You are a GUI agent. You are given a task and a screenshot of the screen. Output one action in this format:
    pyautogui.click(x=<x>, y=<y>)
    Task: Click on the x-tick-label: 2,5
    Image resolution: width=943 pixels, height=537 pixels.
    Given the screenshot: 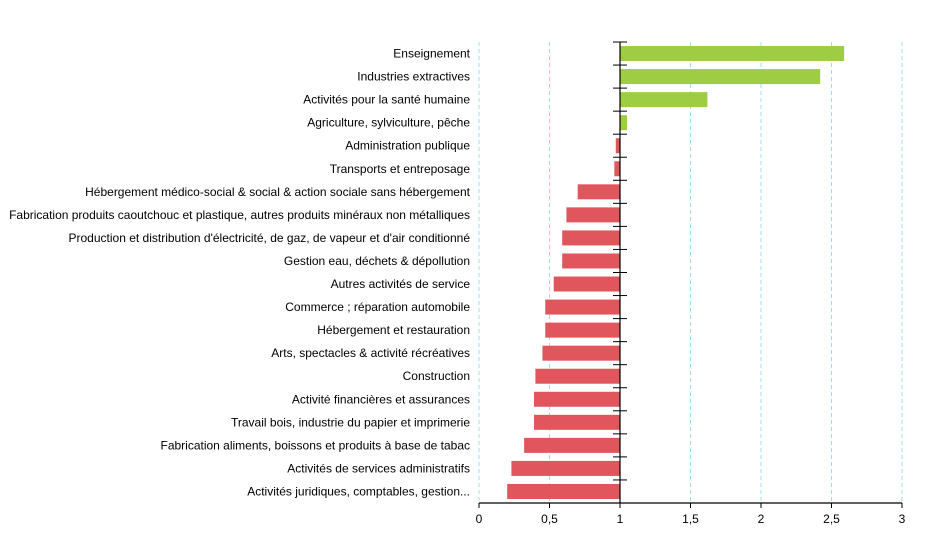 What is the action you would take?
    pyautogui.click(x=831, y=519)
    